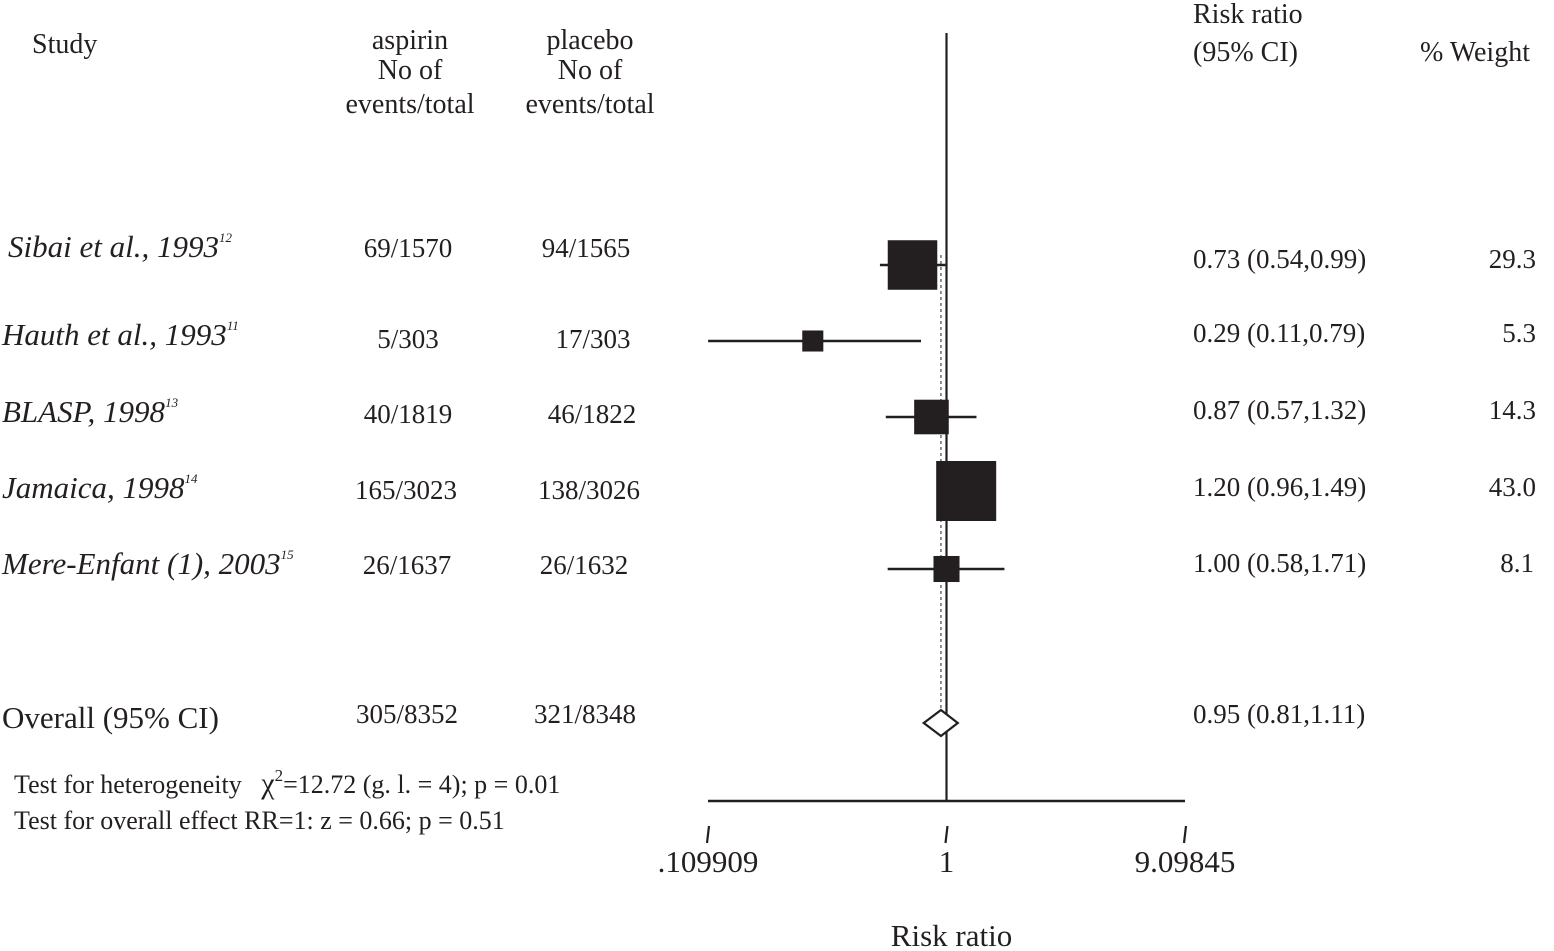 The width and height of the screenshot is (1554, 951). What do you see at coordinates (113, 246) in the screenshot?
I see `study-name-text: Sibai et al., 1993` at bounding box center [113, 246].